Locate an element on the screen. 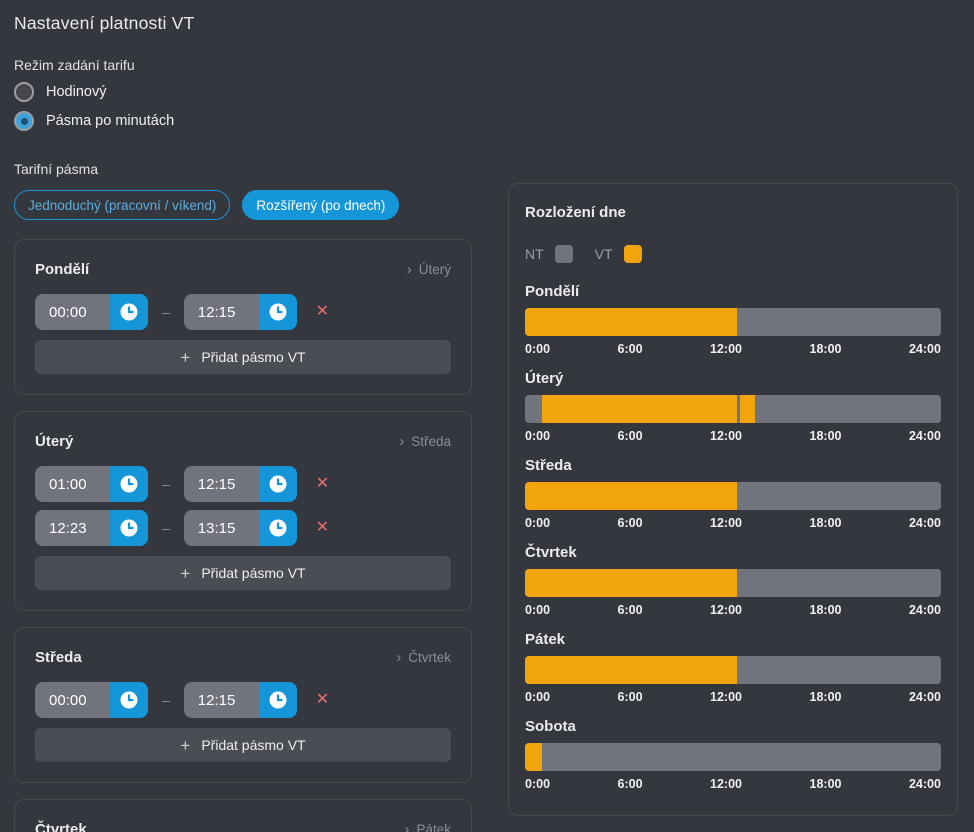 Image resolution: width=974 pixels, height=832 pixels. day-card: Čtvrtek›Pátek+Přidat pásmo VT is located at coordinates (243, 815).